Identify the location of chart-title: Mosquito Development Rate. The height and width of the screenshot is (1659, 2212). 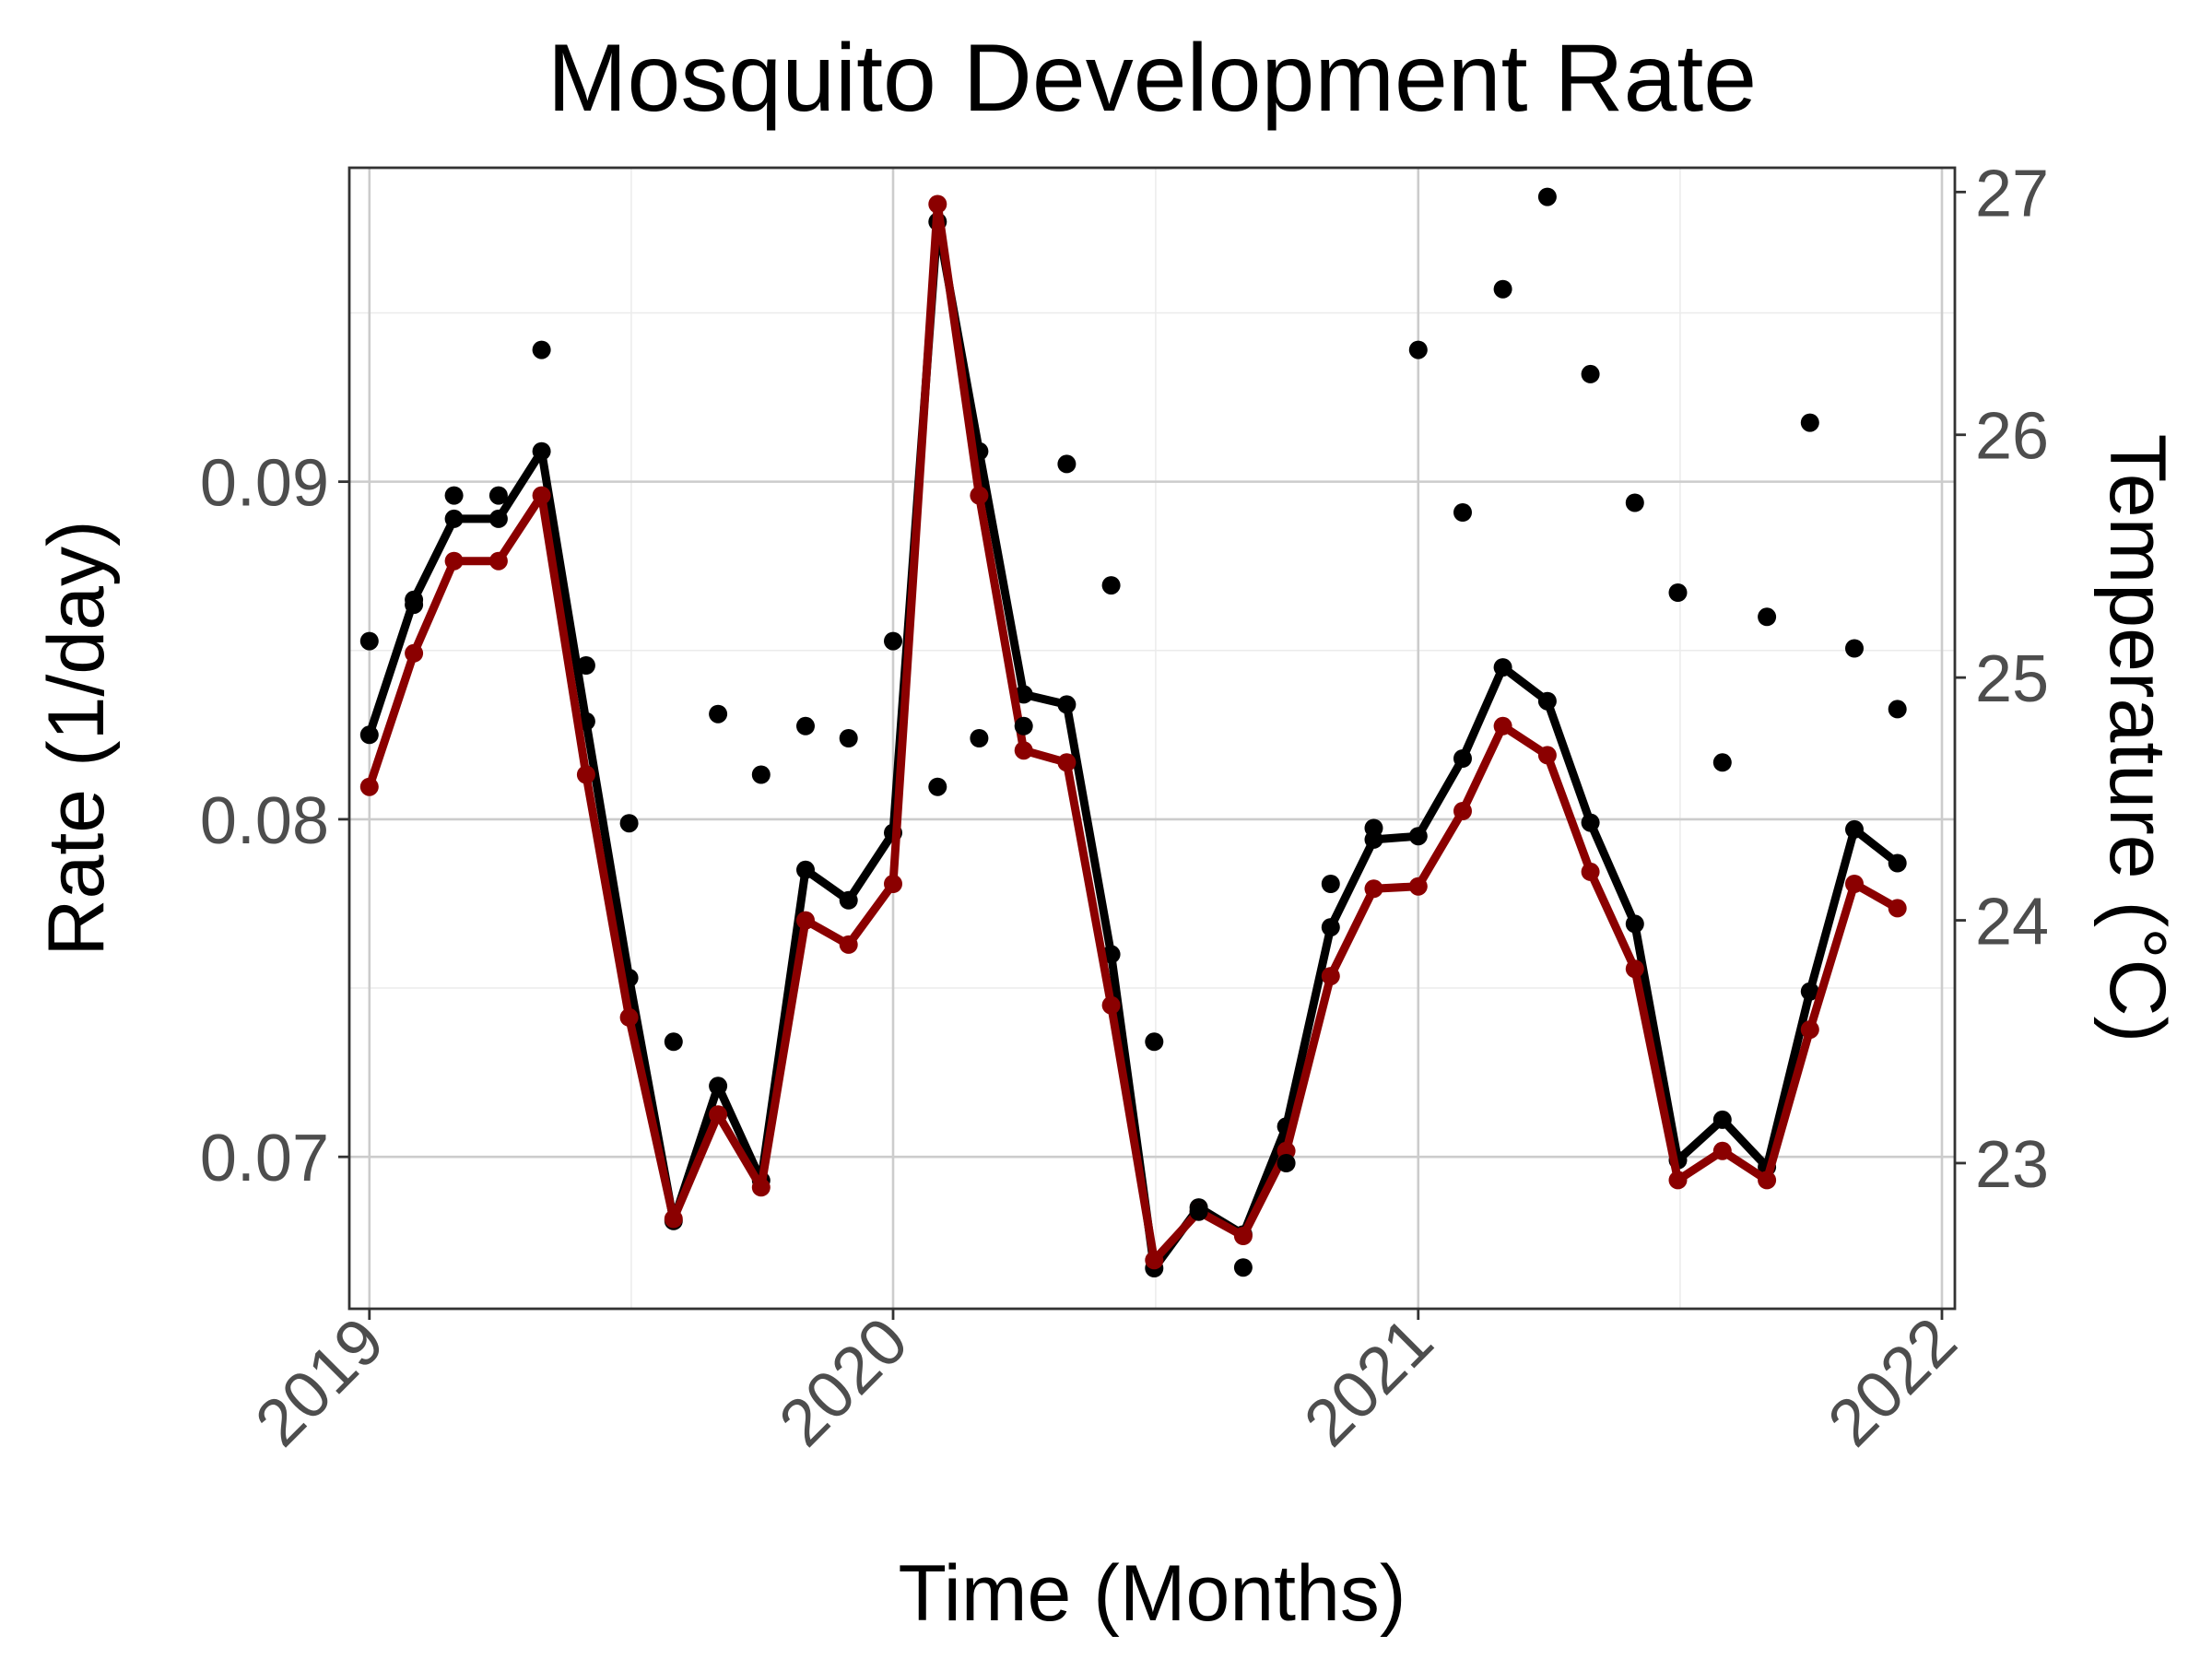
(1152, 78).